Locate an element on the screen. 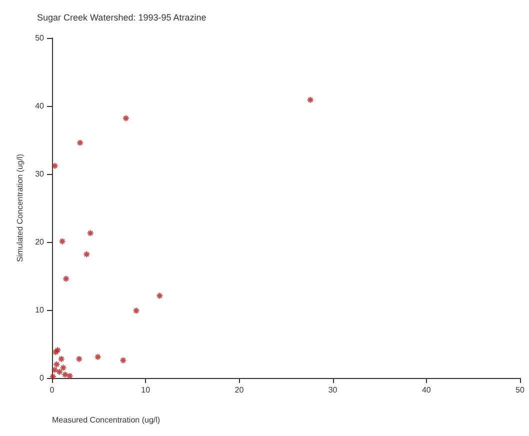 The height and width of the screenshot is (436, 529). x-tick-label: 10 is located at coordinates (146, 390).